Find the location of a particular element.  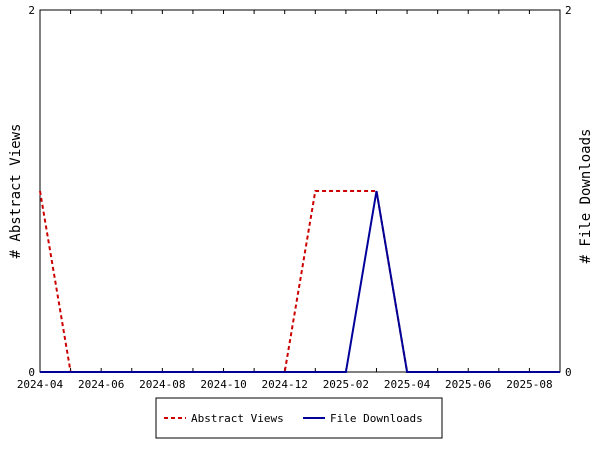

x-tick-label: 2024-08 is located at coordinates (162, 384).